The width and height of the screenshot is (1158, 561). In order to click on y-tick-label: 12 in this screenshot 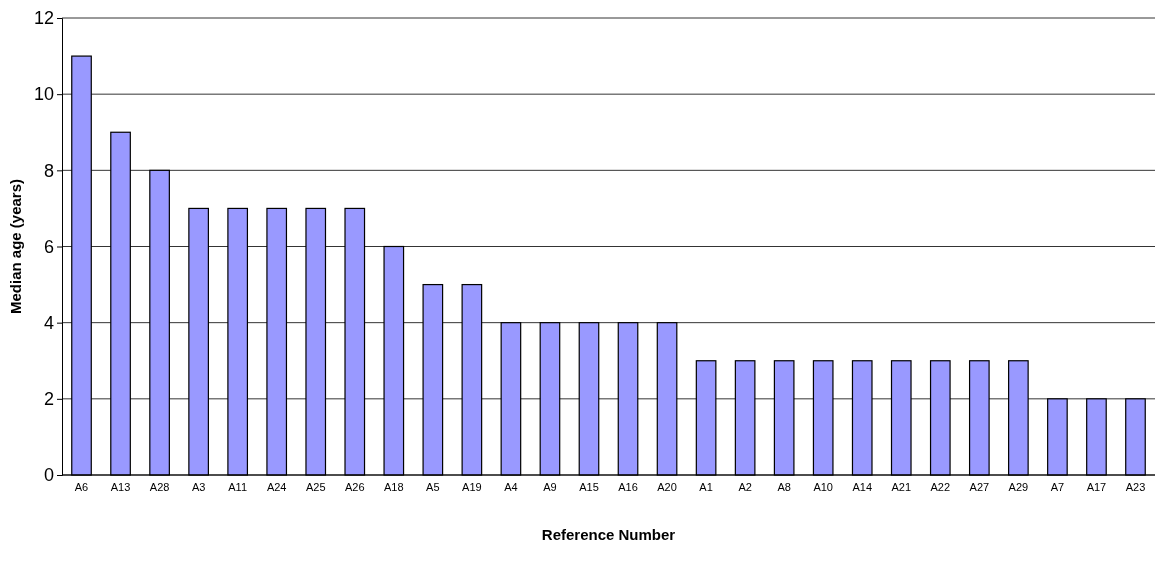, I will do `click(43, 18)`.